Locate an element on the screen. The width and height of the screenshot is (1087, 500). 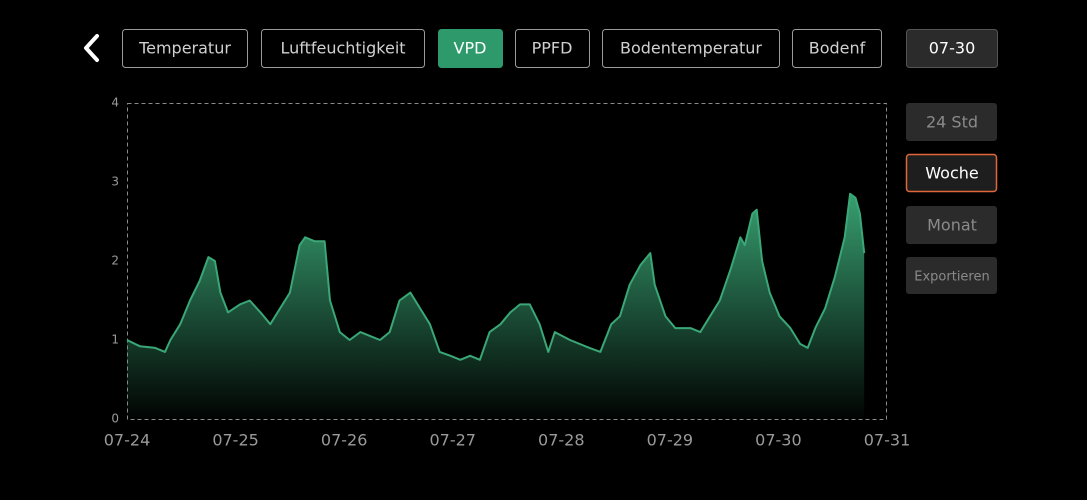
range-label: Woche is located at coordinates (951, 173).